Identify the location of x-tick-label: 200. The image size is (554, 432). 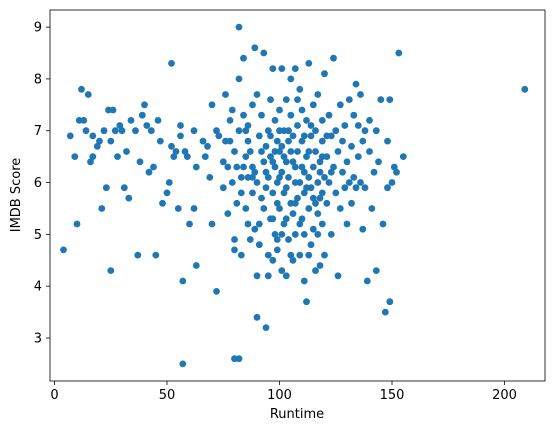
(504, 395).